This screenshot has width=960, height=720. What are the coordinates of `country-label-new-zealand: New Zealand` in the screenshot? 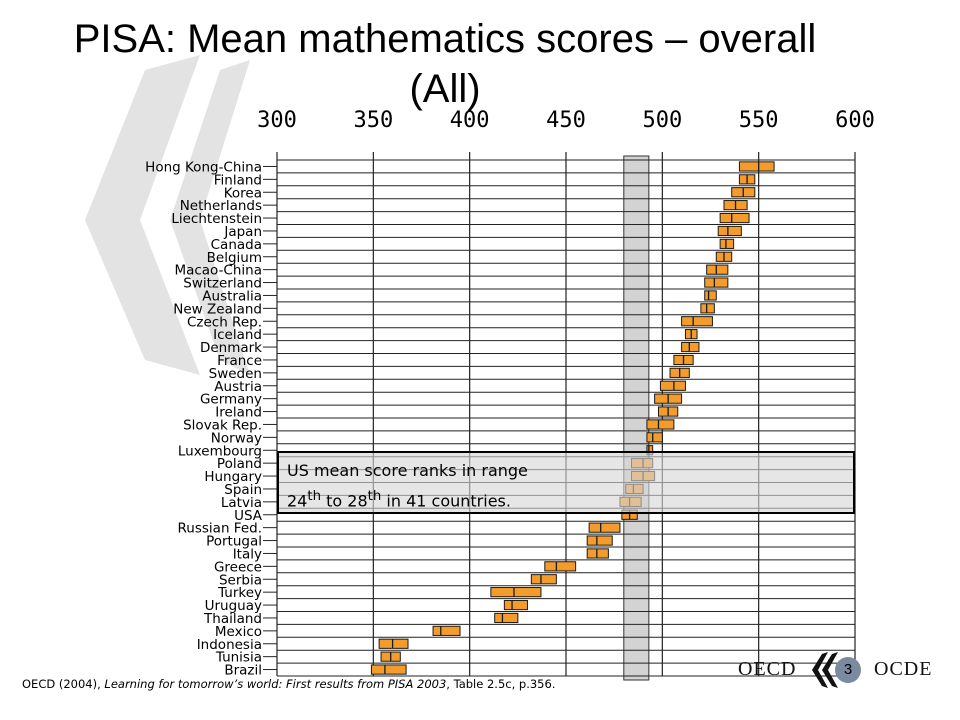 It's located at (217, 309).